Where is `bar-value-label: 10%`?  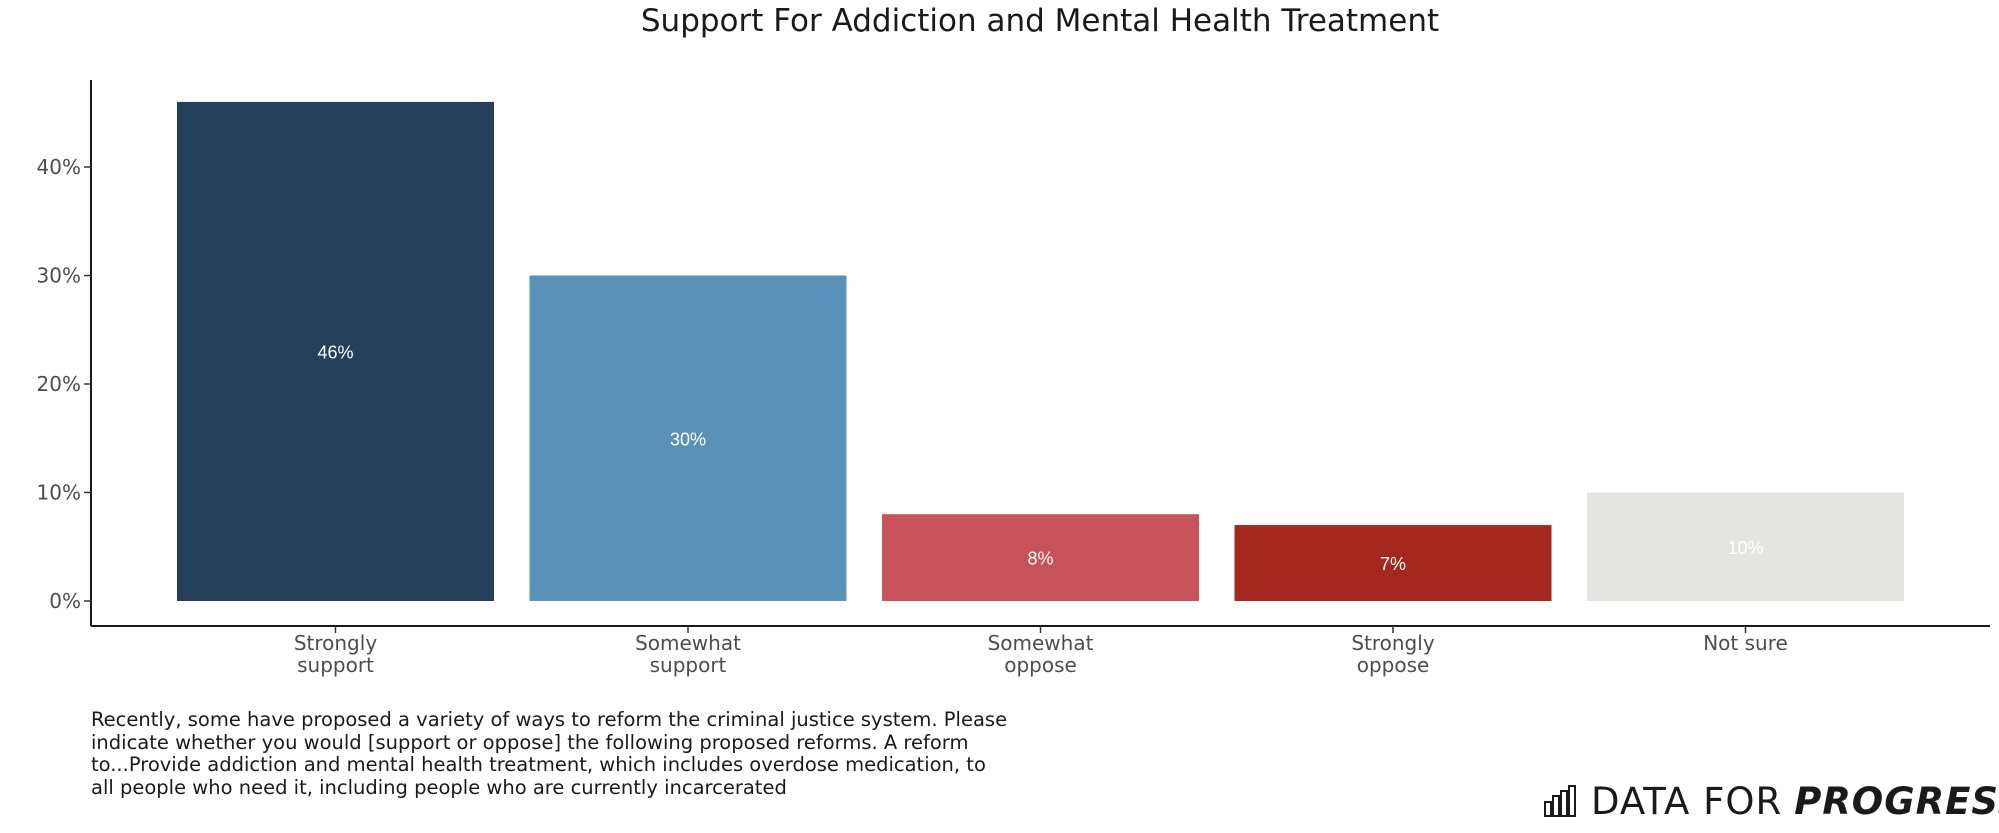 bar-value-label: 10% is located at coordinates (1745, 548).